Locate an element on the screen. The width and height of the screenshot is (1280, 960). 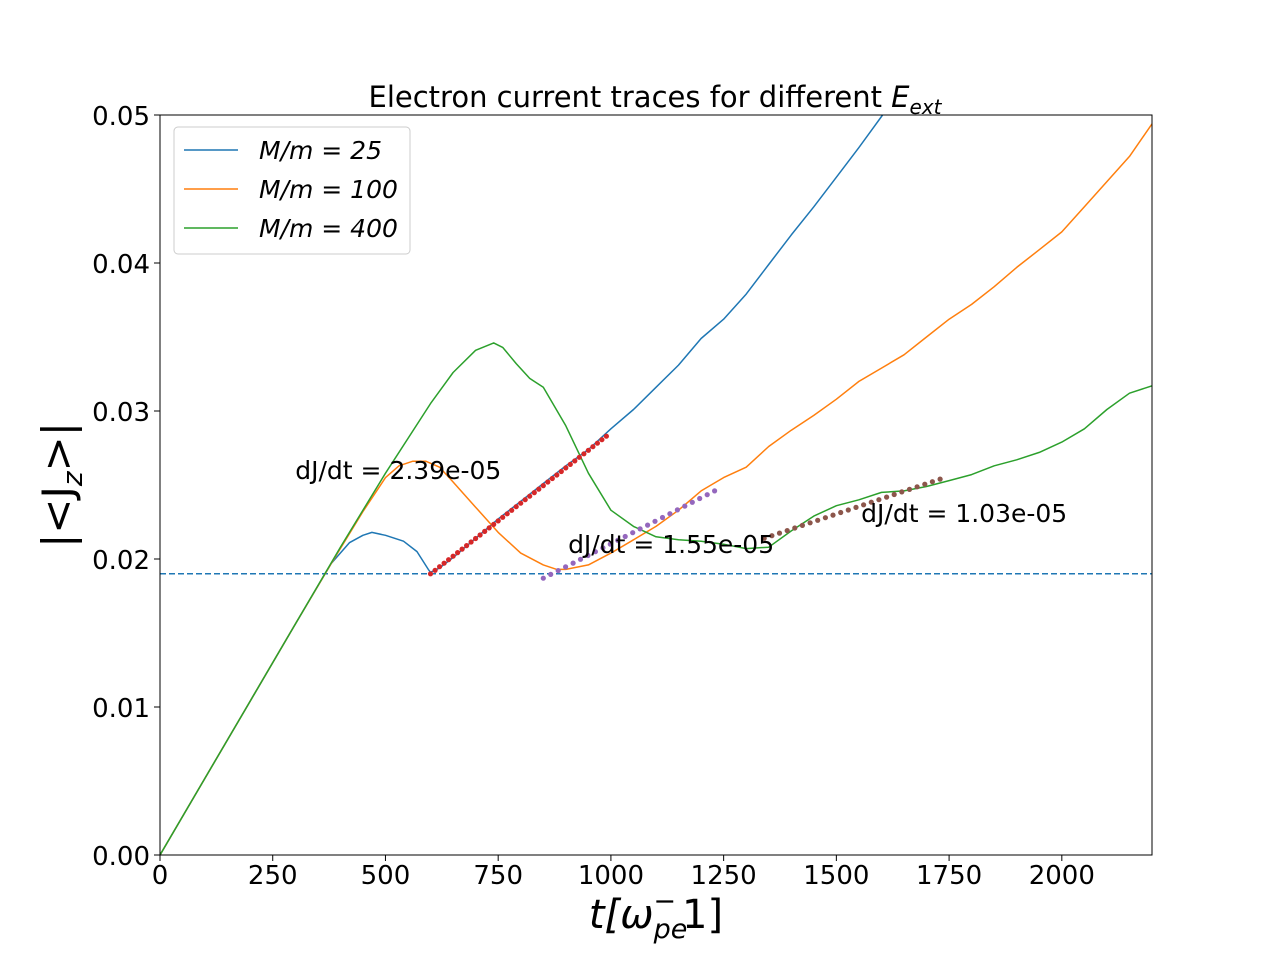
y-tick-label: 0.04 is located at coordinates (121, 265).